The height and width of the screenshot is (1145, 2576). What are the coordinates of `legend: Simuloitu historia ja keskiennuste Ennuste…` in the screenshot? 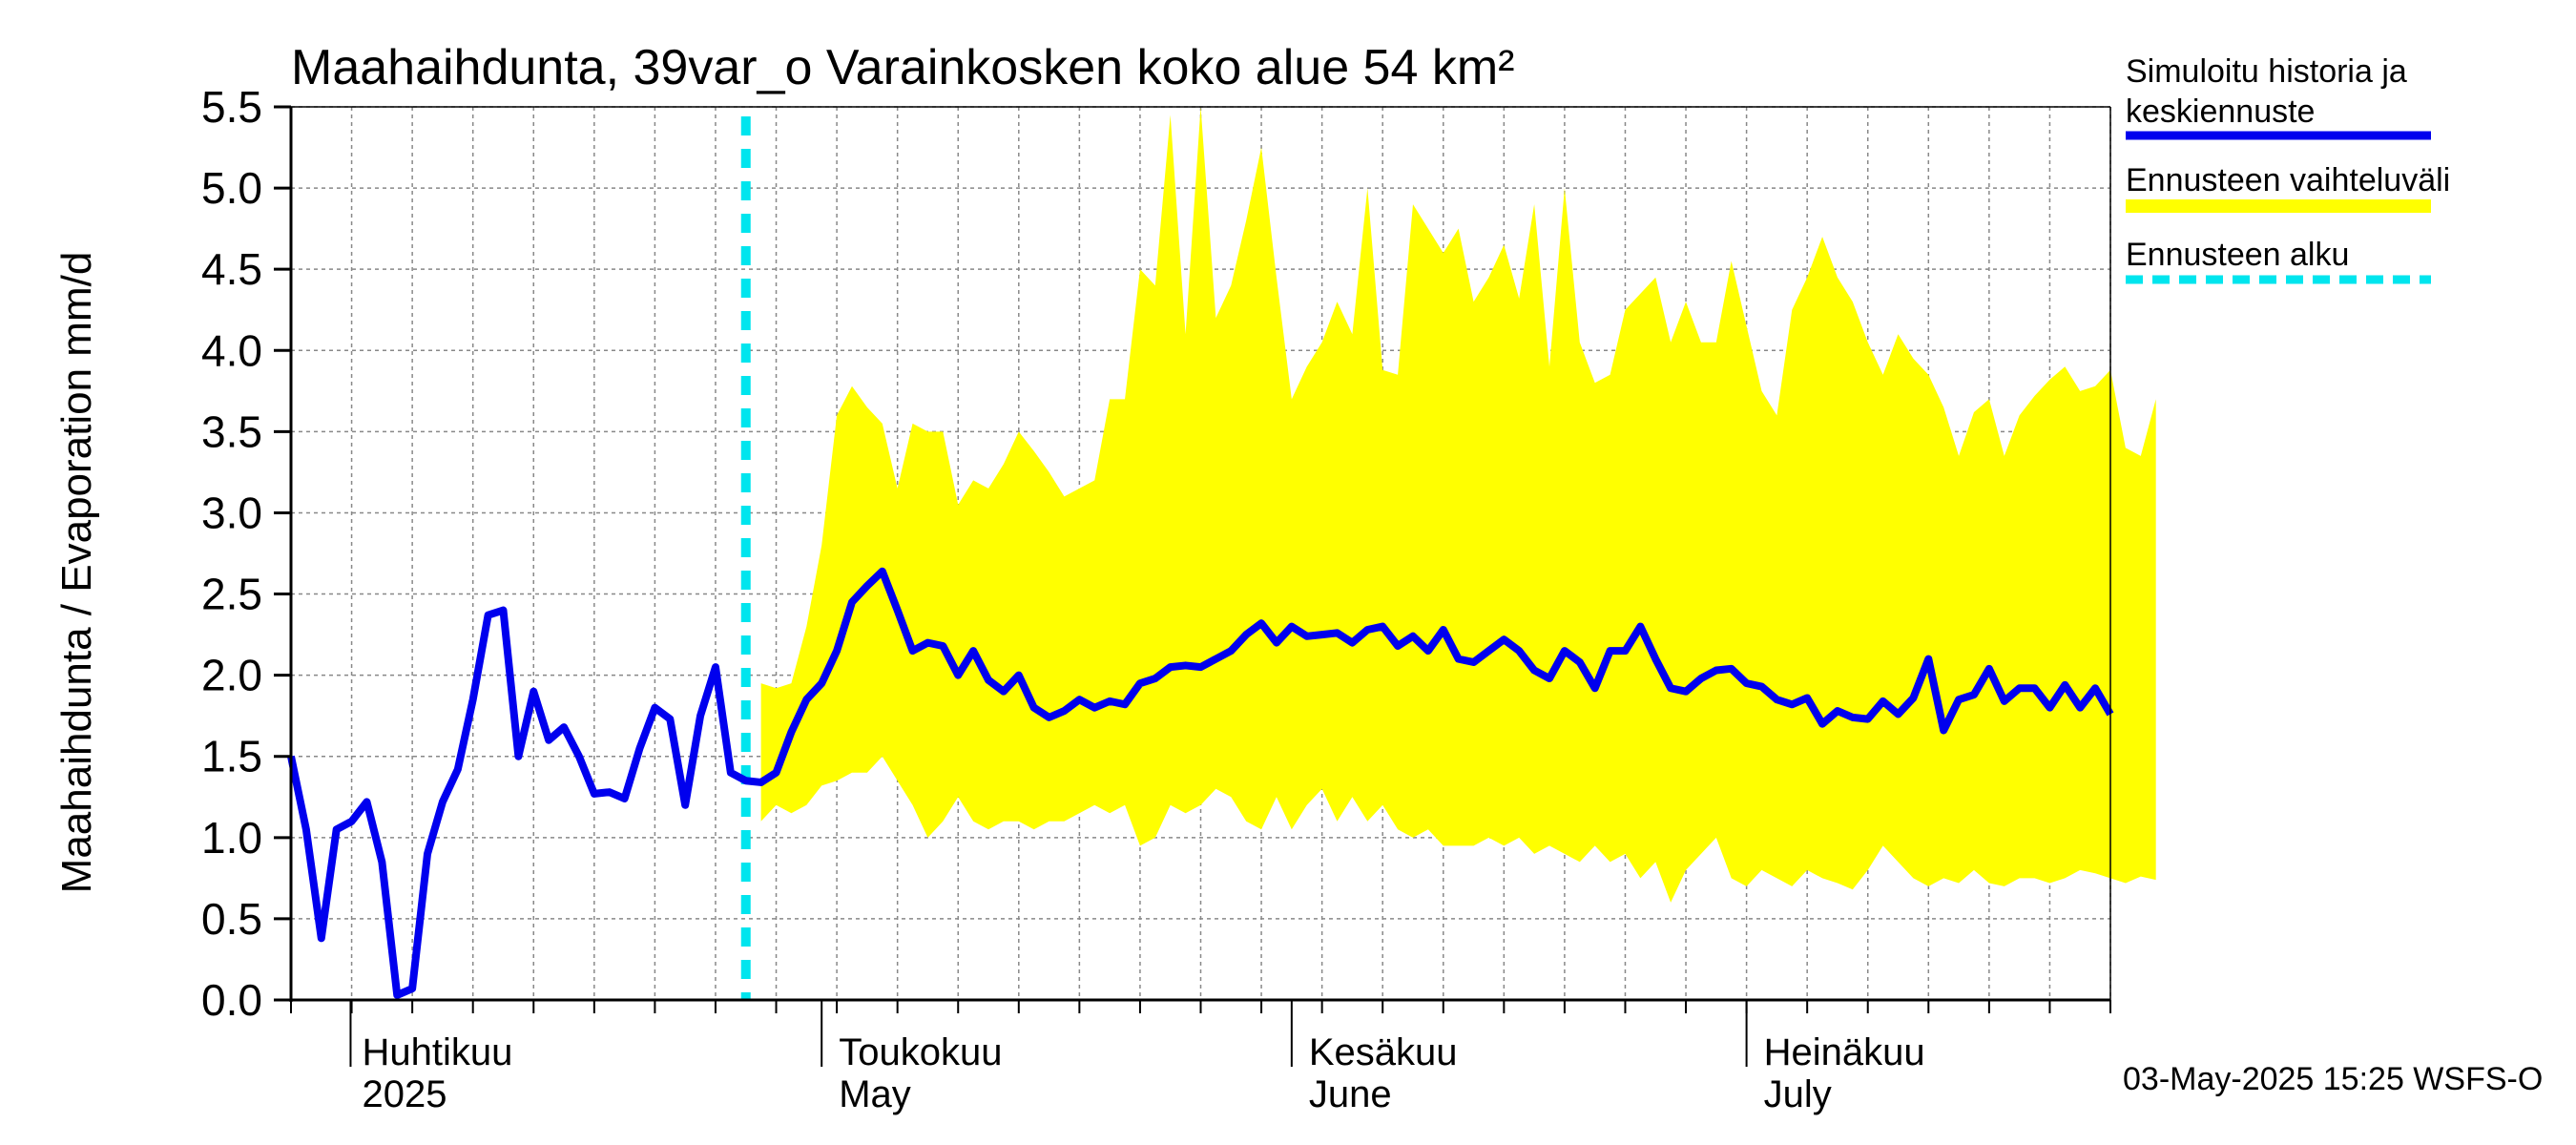 It's located at (2288, 168).